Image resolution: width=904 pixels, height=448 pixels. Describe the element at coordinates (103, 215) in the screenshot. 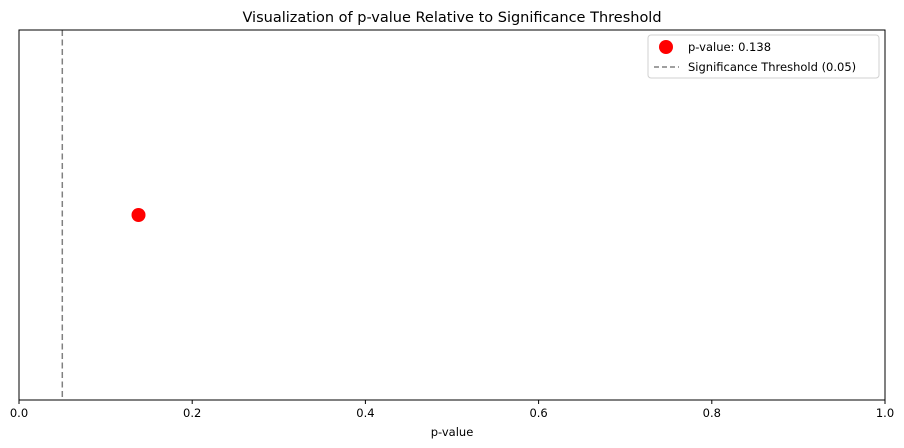

I see `plot-area` at that location.